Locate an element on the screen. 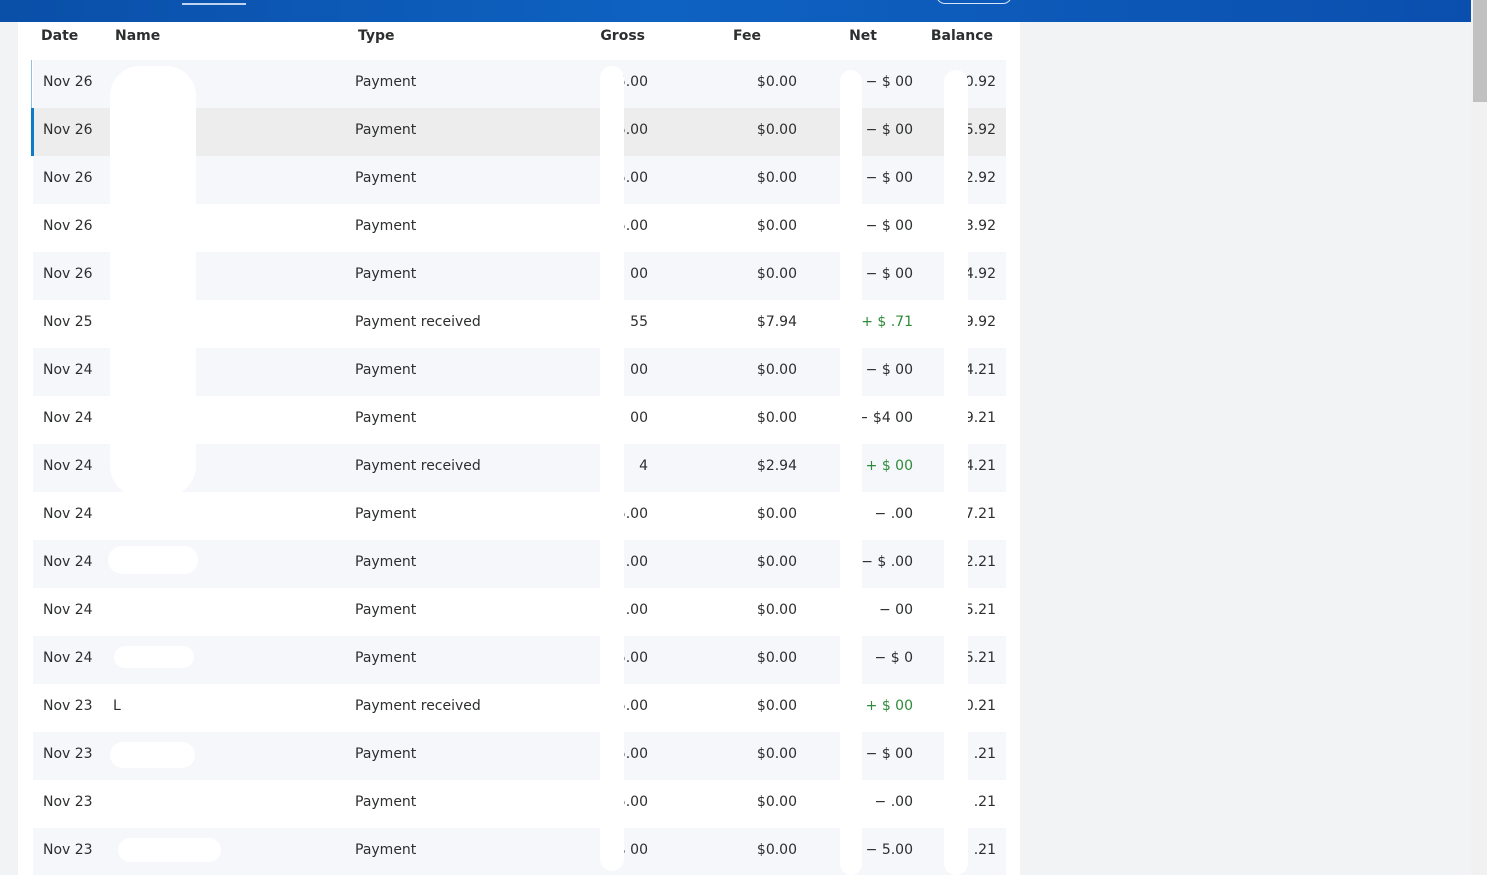 This screenshot has width=1487, height=875. row-net: + $ .71 is located at coordinates (887, 322).